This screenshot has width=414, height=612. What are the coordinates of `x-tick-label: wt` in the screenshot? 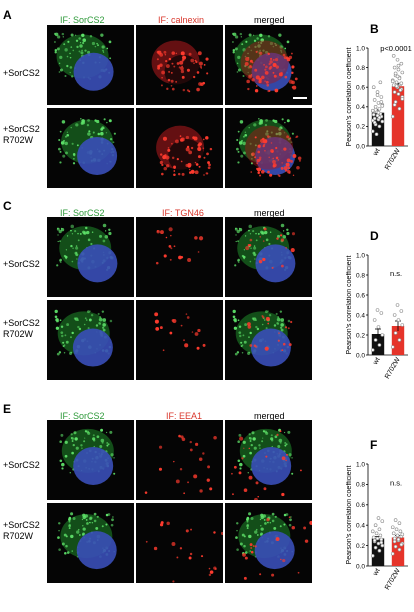 It's located at (377, 572).